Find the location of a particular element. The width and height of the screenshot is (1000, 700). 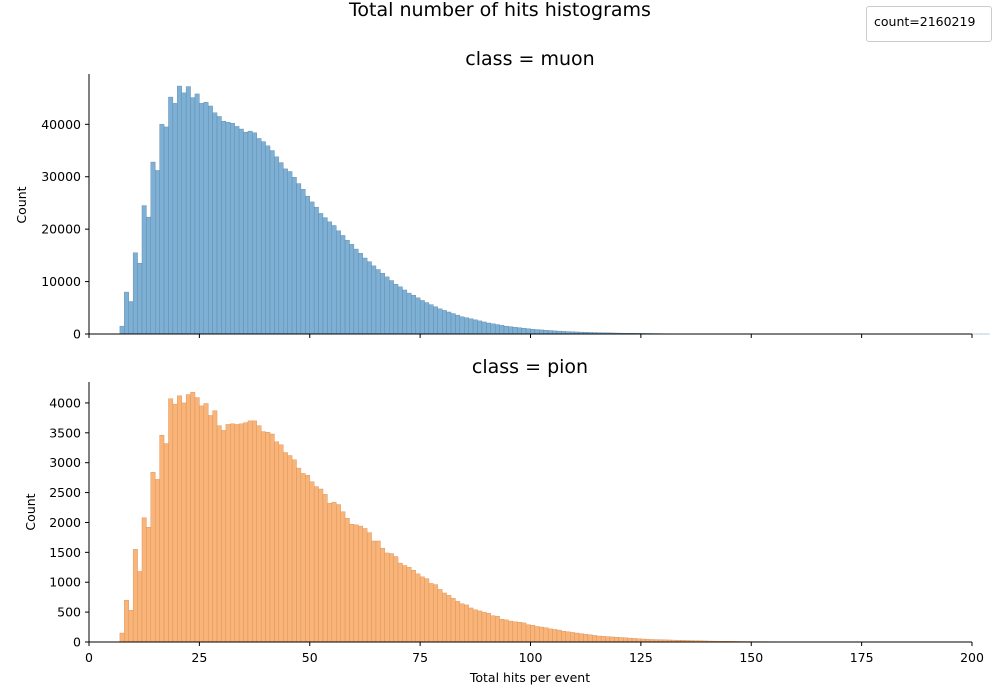

x-tick-label: 150 is located at coordinates (751, 657).